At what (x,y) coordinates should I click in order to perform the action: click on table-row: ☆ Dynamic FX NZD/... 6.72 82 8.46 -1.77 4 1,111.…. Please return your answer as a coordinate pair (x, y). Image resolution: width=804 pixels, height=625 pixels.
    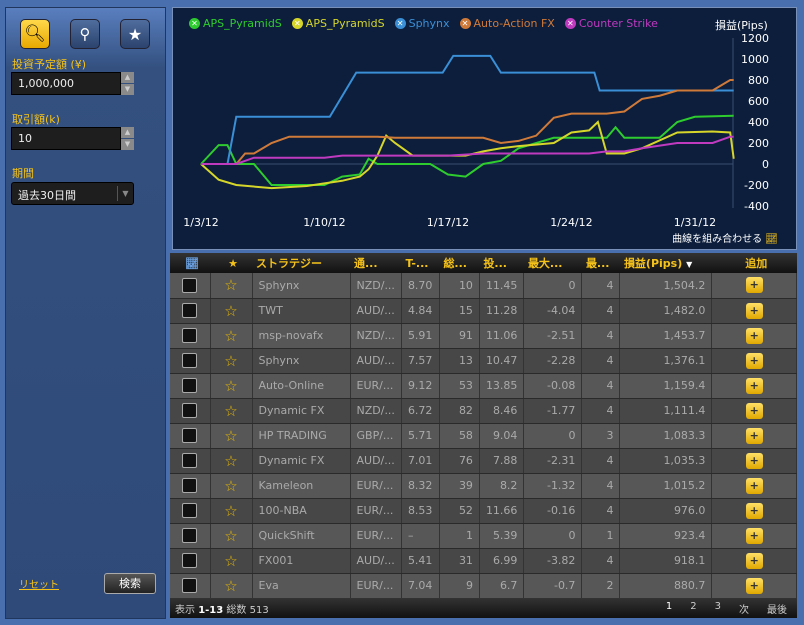
    Looking at the image, I should click on (483, 411).